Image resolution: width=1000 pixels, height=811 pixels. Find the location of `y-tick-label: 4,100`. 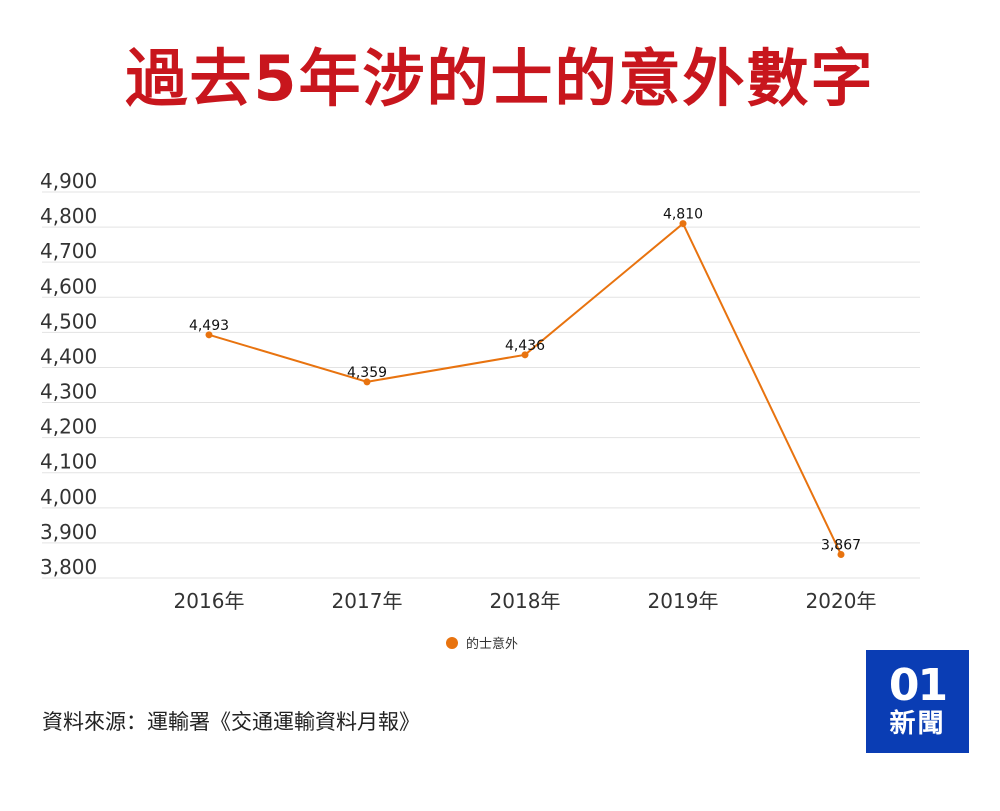

y-tick-label: 4,100 is located at coordinates (68, 462).